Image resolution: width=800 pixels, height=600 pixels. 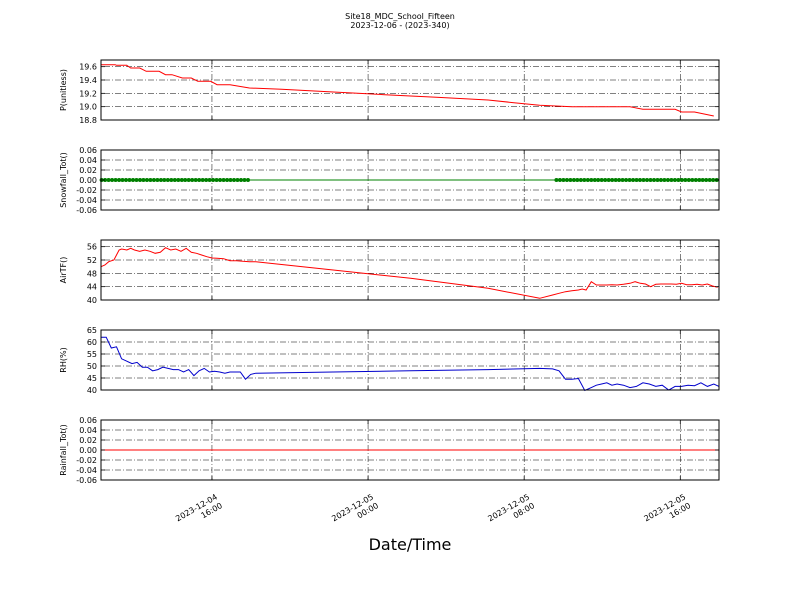 I want to click on figure-subtitle: 2023-12-06 - (2023-340), so click(x=399, y=25).